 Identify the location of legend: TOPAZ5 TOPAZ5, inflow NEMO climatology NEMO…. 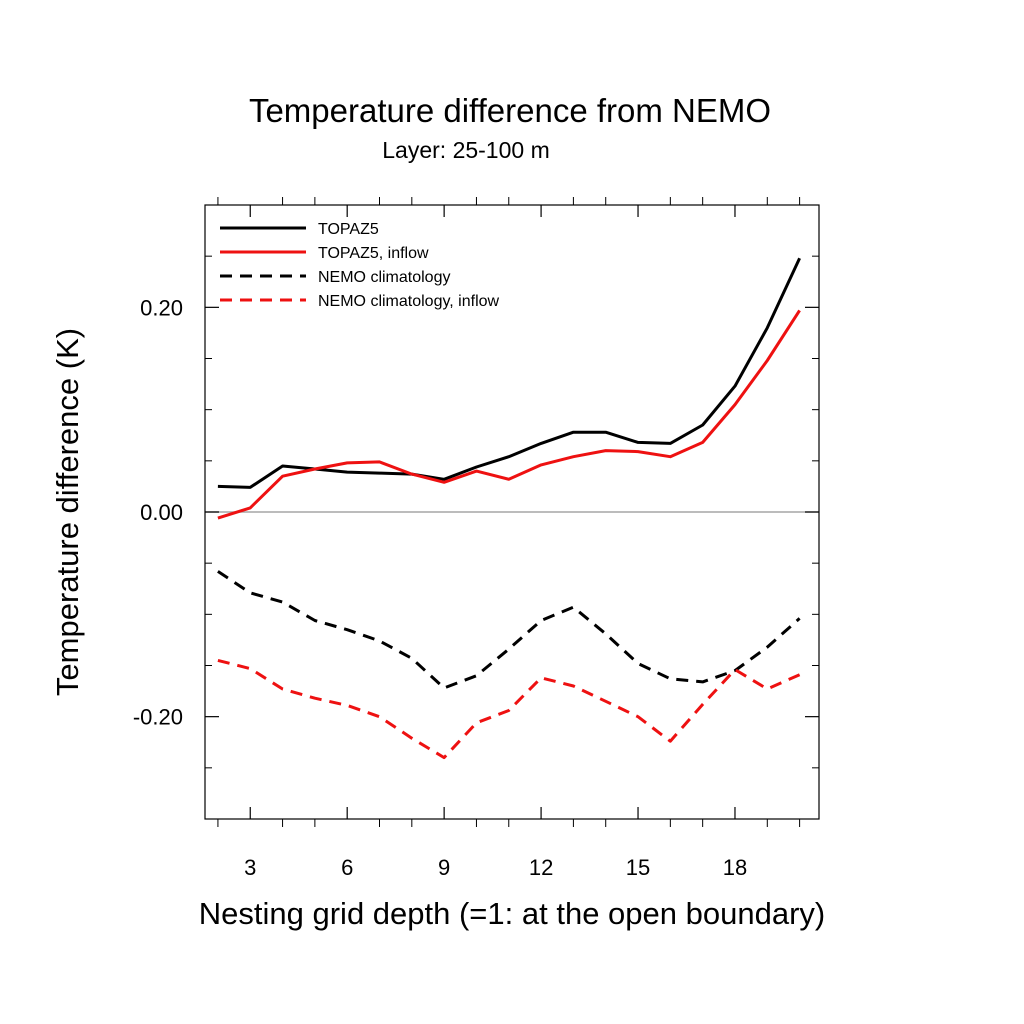
(360, 265).